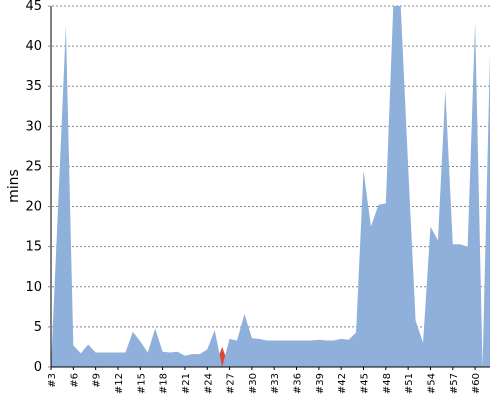  Describe the element at coordinates (186, 383) in the screenshot. I see `x-tick-label: #21` at that location.